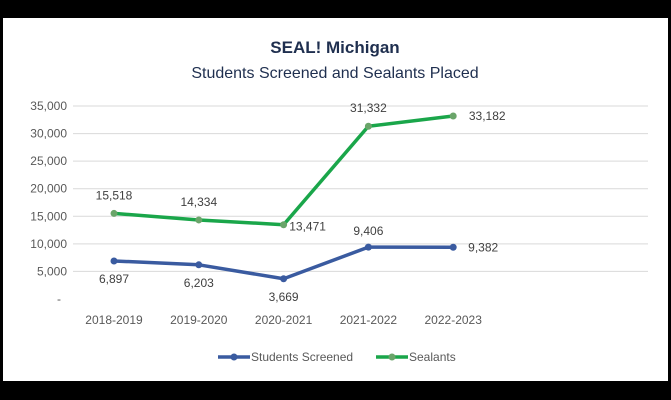 Image resolution: width=671 pixels, height=400 pixels. What do you see at coordinates (114, 195) in the screenshot?
I see `data-label: 15,518` at bounding box center [114, 195].